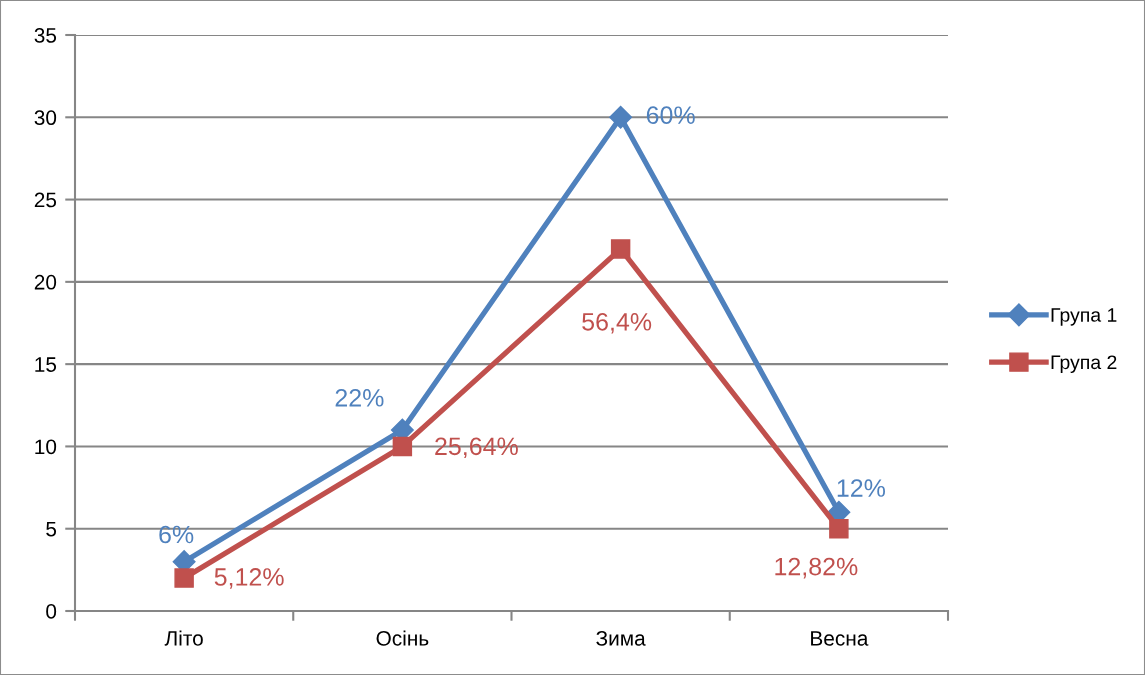 Image resolution: width=1145 pixels, height=675 pixels. Describe the element at coordinates (621, 638) in the screenshot. I see `x-tick-label: Зима` at that location.